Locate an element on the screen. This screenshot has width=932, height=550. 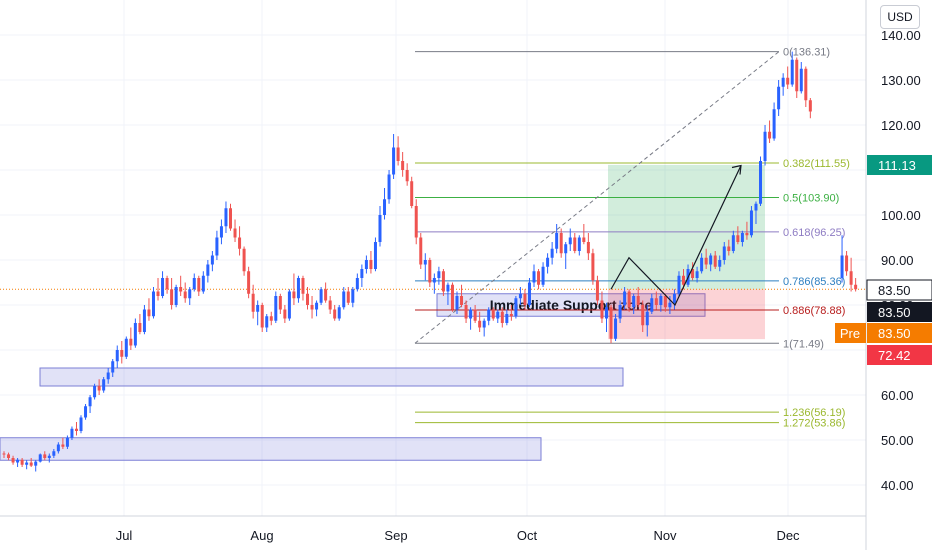
long-position-tool is located at coordinates (686, 252).